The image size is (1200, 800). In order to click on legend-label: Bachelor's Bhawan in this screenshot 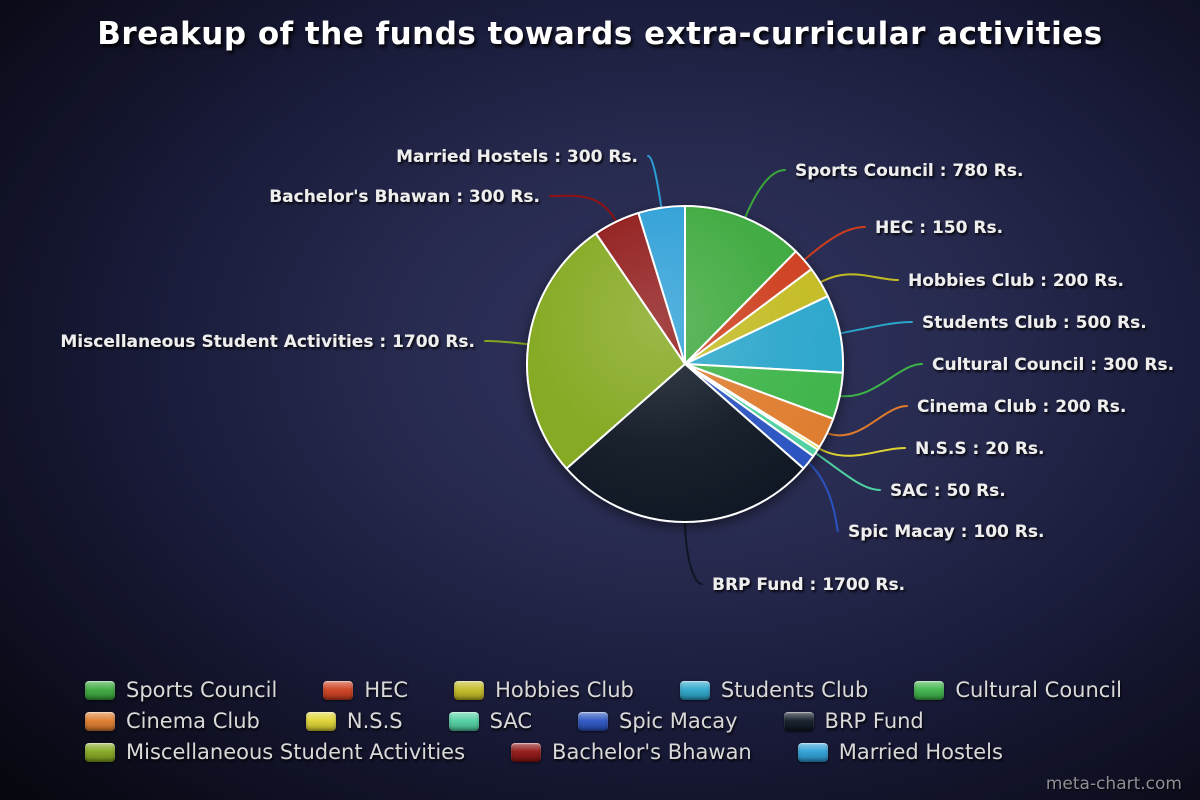, I will do `click(652, 752)`.